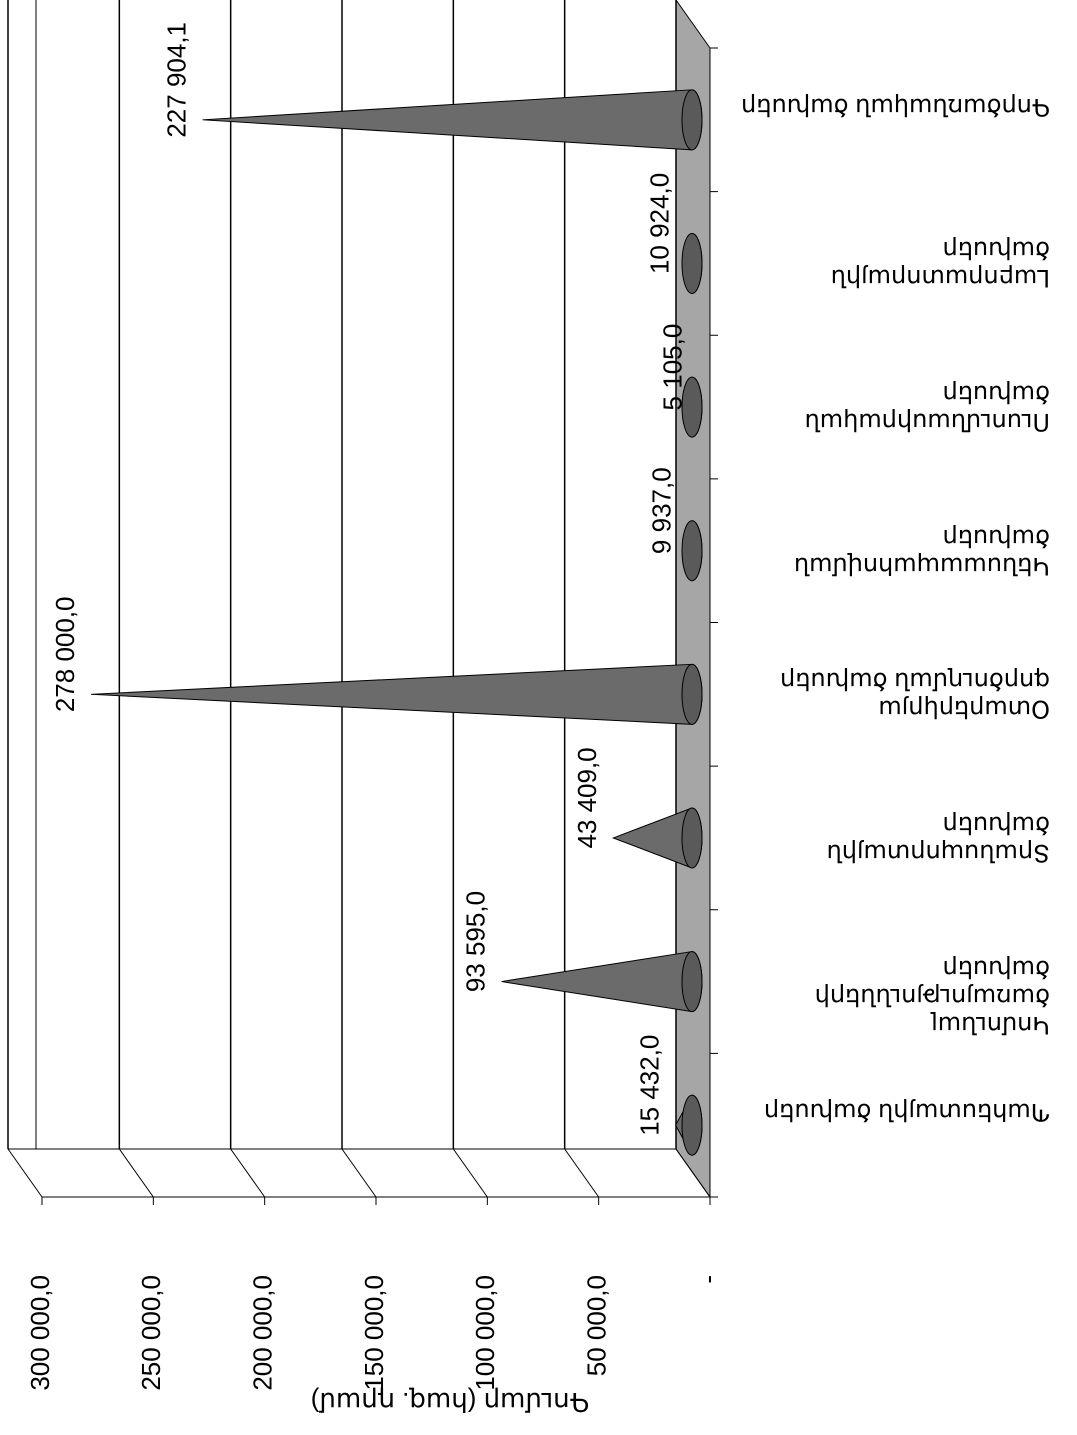  I want to click on y-tick-label: 100 000,0, so click(485, 1333).